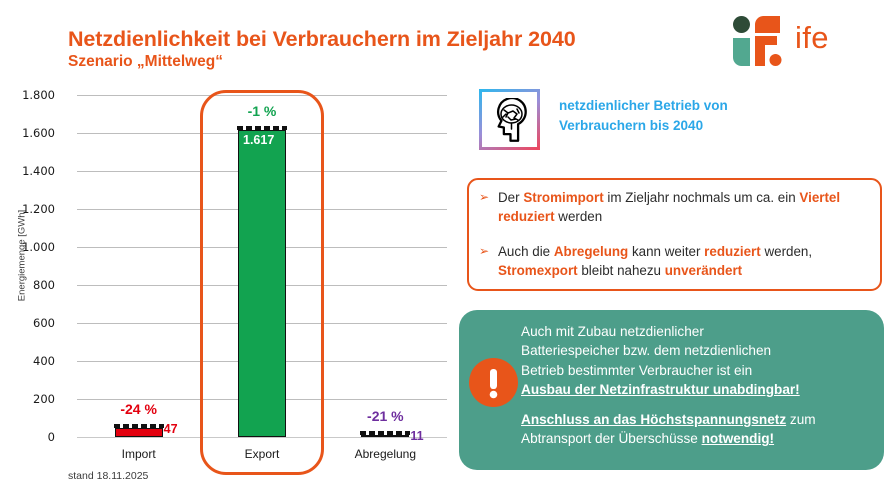  I want to click on y-axis-tick-label: 400, so click(44, 361).